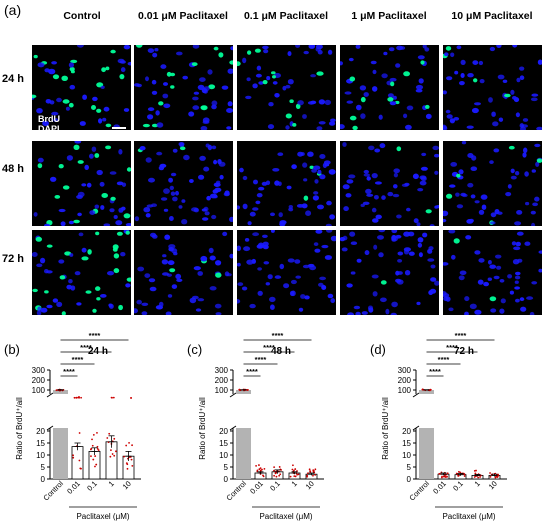 This screenshot has height=521, width=550. Describe the element at coordinates (73, 487) in the screenshot. I see `x-tick-label: 0.01` at that location.